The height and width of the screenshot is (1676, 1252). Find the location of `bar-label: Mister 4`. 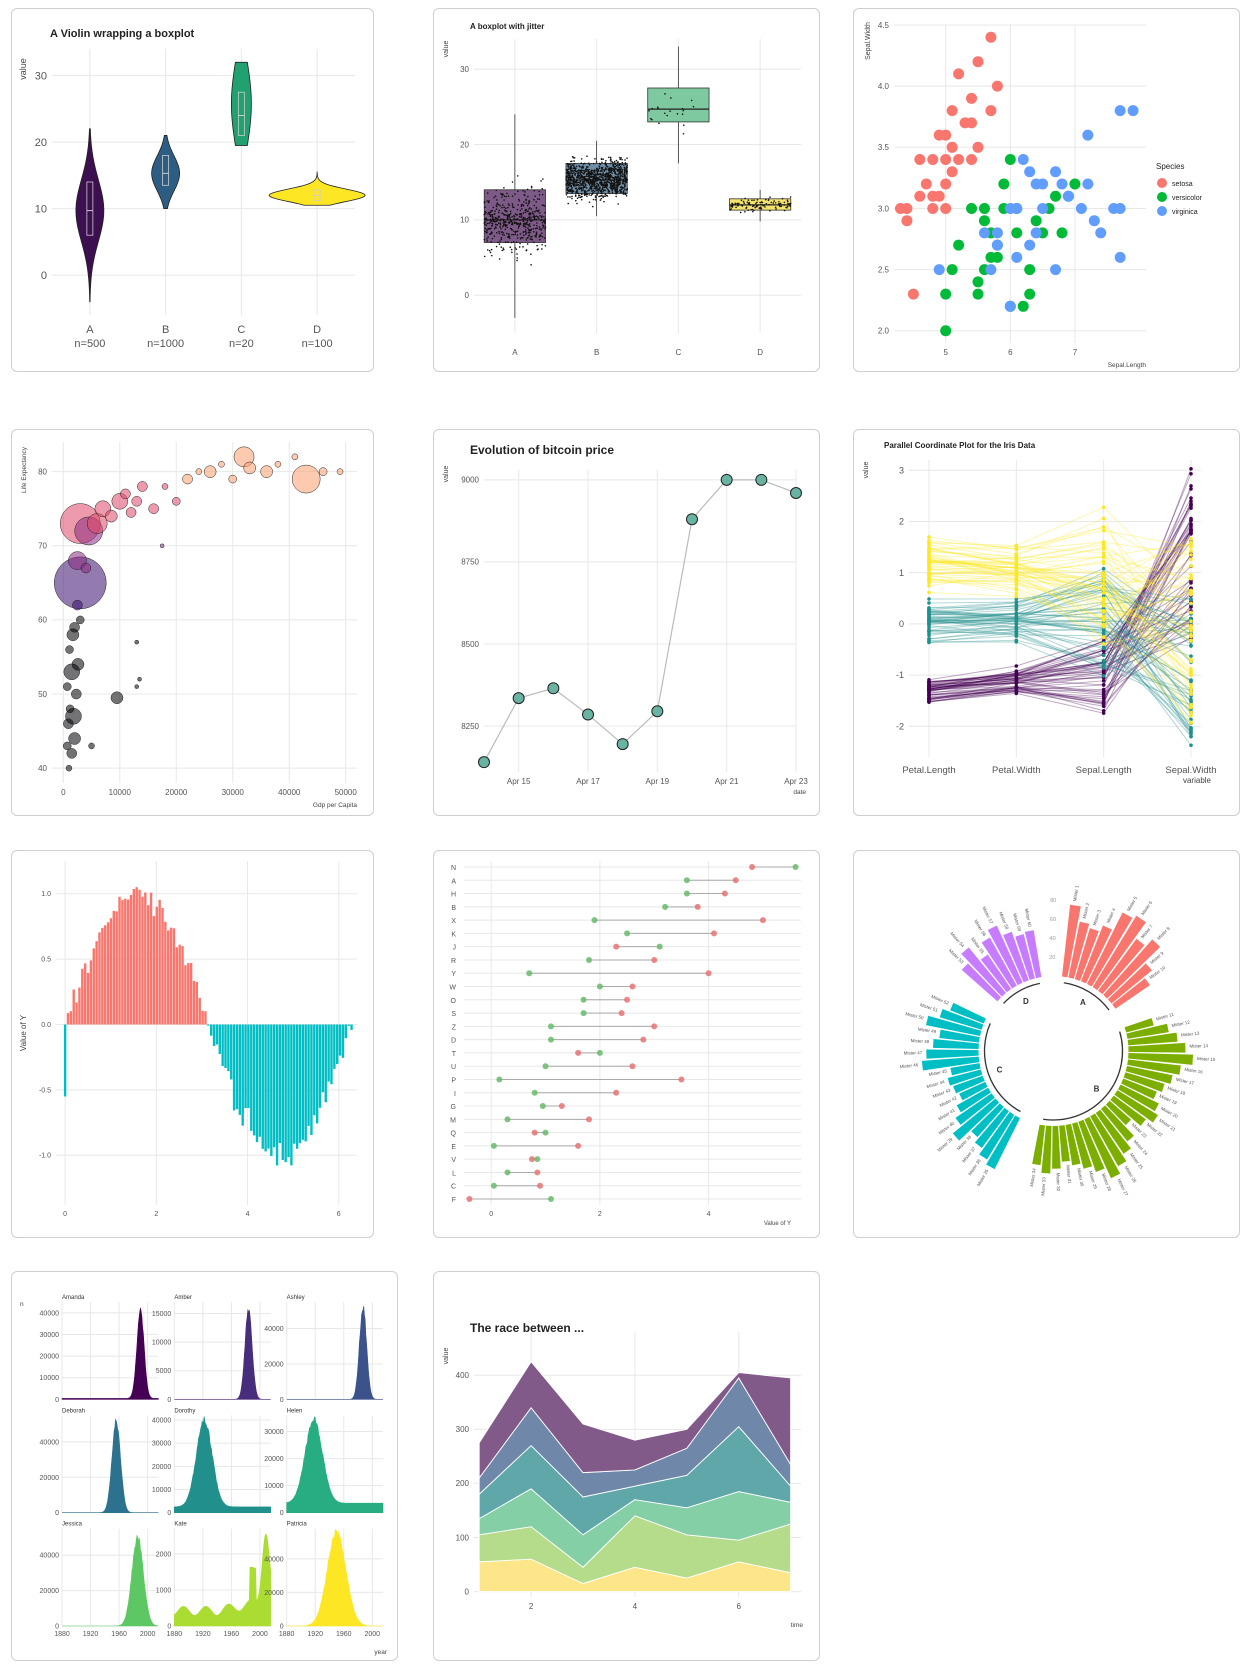

bar-label: Mister 4 is located at coordinates (1110, 915).